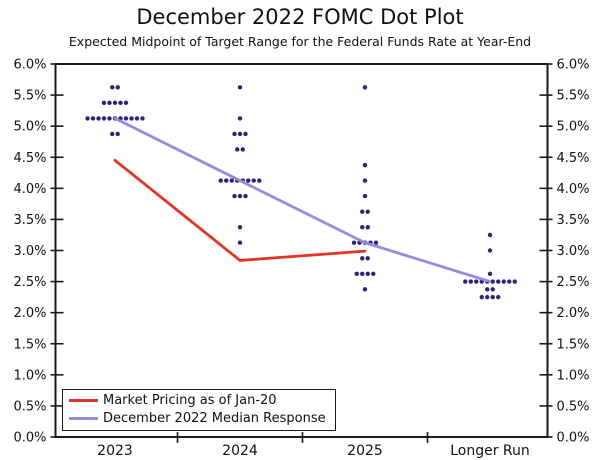 Image resolution: width=600 pixels, height=460 pixels. What do you see at coordinates (83, 400) in the screenshot?
I see `red-line-swatch` at bounding box center [83, 400].